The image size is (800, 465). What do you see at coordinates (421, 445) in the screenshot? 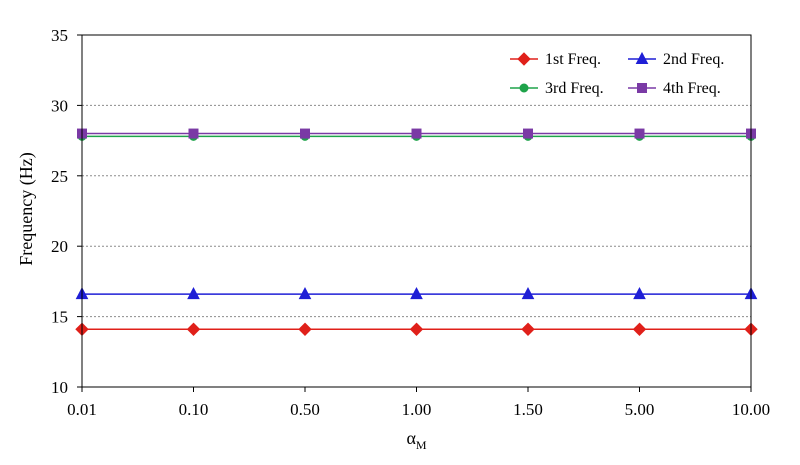
I see `x-axis-title-subscript: M` at bounding box center [421, 445].